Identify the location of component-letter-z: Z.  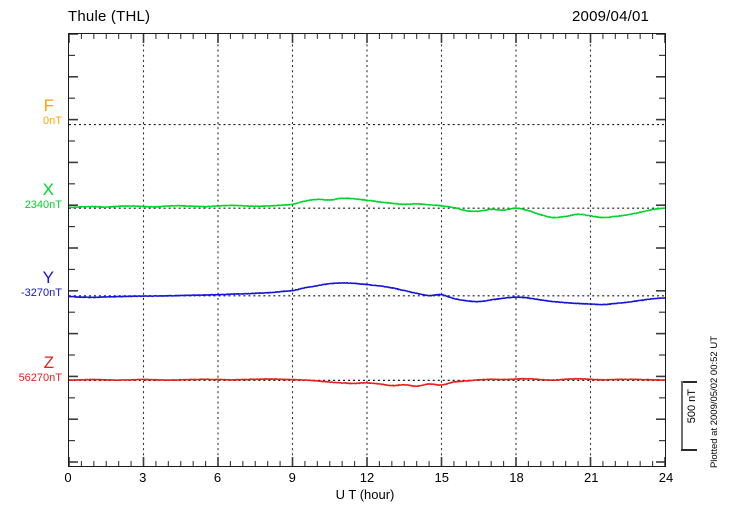
(48, 362).